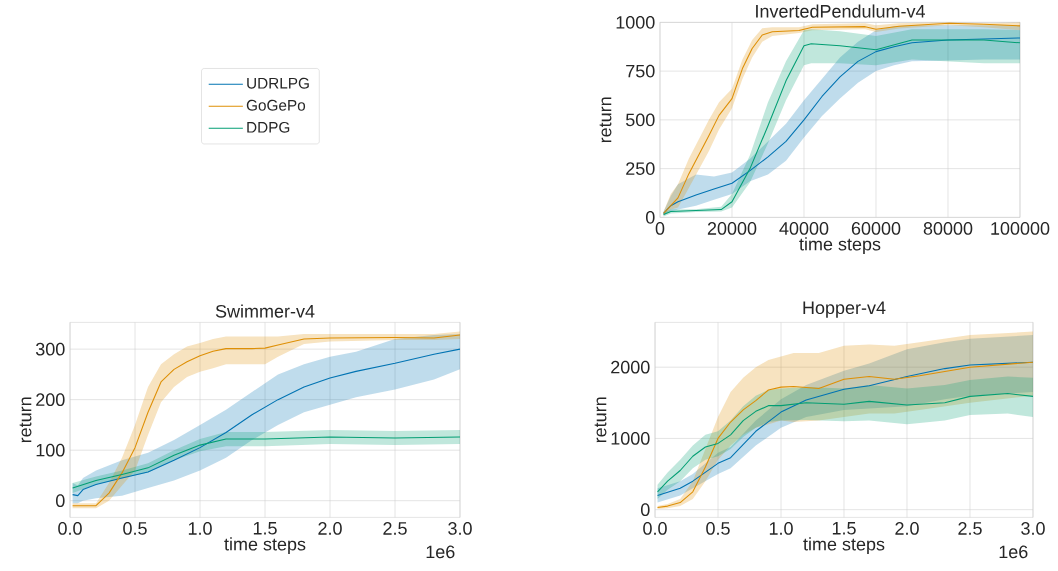 The height and width of the screenshot is (571, 1058). I want to click on x-tick-label: 0, so click(660, 228).